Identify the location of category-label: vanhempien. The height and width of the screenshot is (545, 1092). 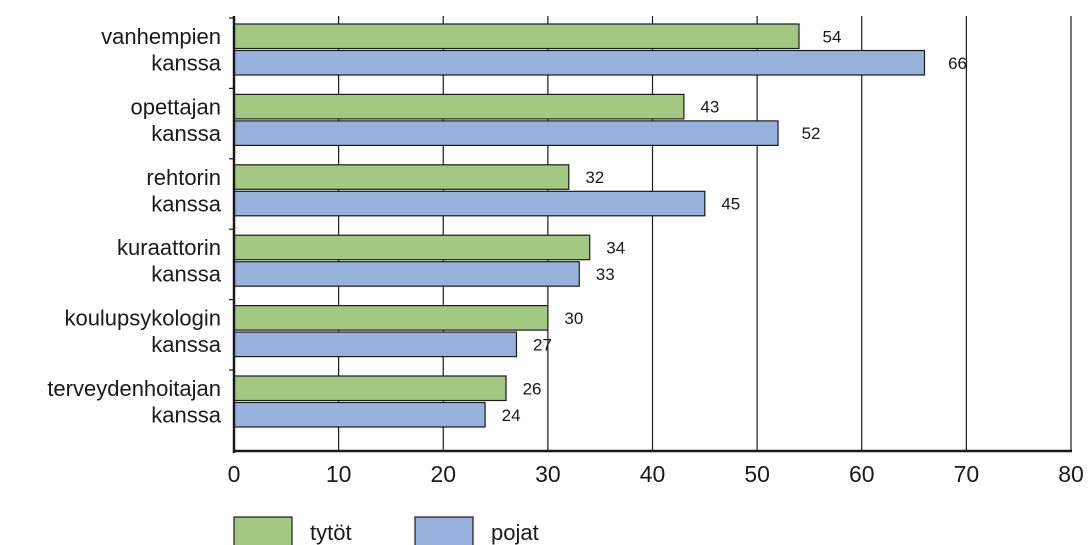
(161, 36).